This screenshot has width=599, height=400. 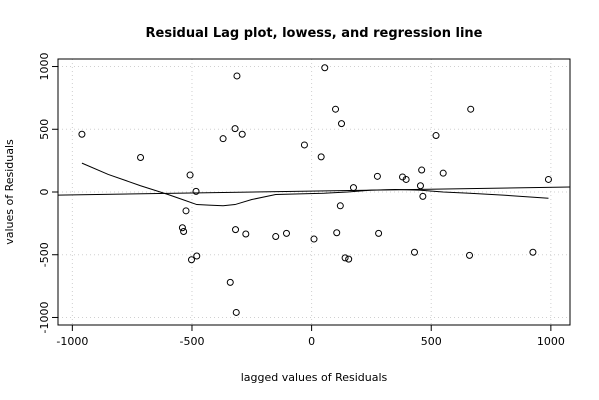 What do you see at coordinates (551, 341) in the screenshot?
I see `x-tick-label-4: 1000` at bounding box center [551, 341].